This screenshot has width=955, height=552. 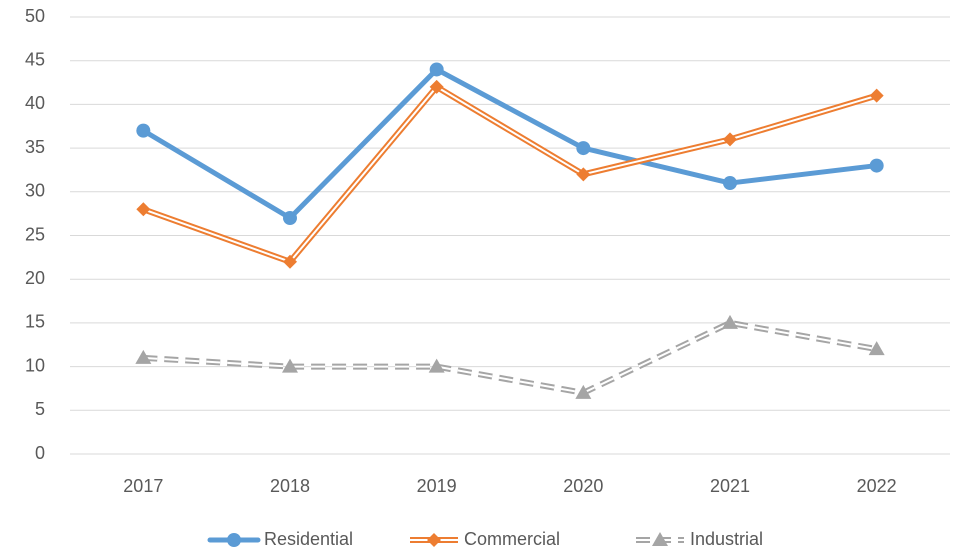 I want to click on y-tick-label: 35, so click(x=35, y=147).